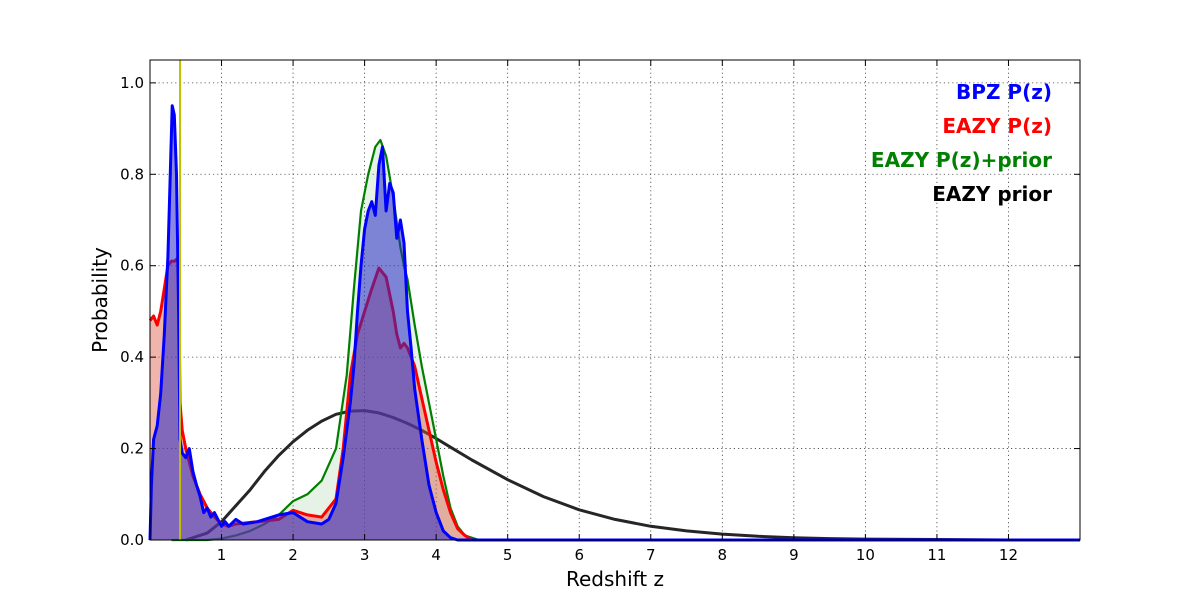 The image size is (1200, 600). Describe the element at coordinates (865, 555) in the screenshot. I see `x-tick-label: 10` at that location.